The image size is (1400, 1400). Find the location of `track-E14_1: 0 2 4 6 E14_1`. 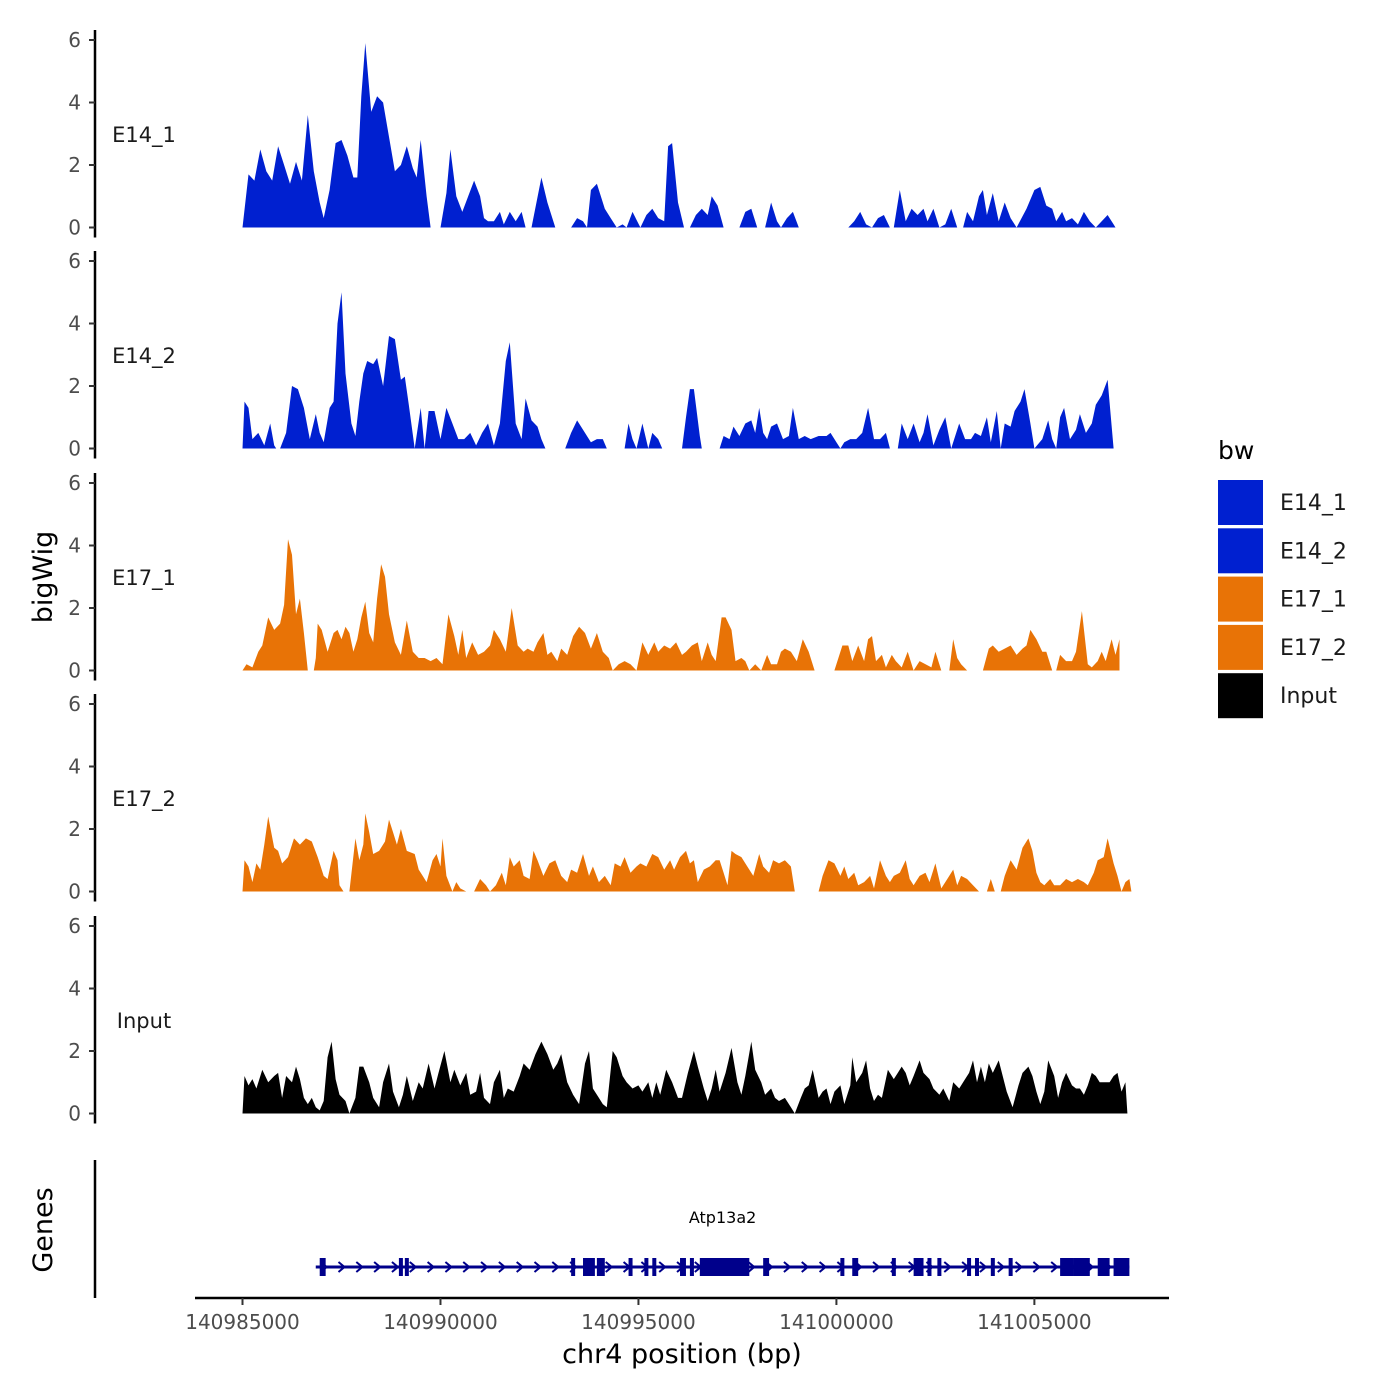

track-E14_1: 0 2 4 6 E14_1 is located at coordinates (592, 134).